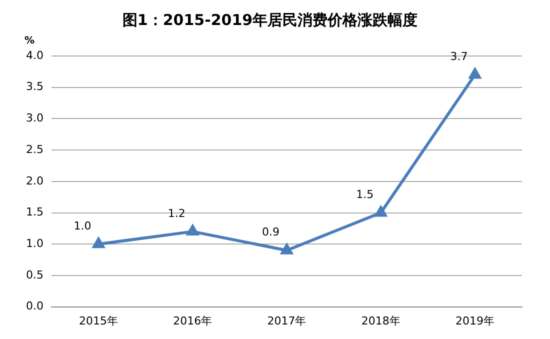 The height and width of the screenshot is (339, 550). What do you see at coordinates (35, 275) in the screenshot?
I see `y-tick-label: 0.5` at bounding box center [35, 275].